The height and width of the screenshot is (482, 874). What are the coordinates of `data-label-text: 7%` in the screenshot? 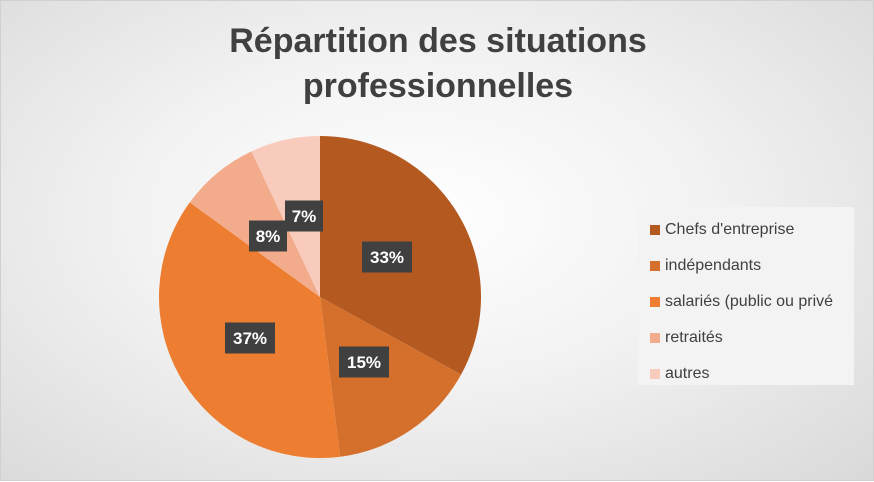 It's located at (304, 216).